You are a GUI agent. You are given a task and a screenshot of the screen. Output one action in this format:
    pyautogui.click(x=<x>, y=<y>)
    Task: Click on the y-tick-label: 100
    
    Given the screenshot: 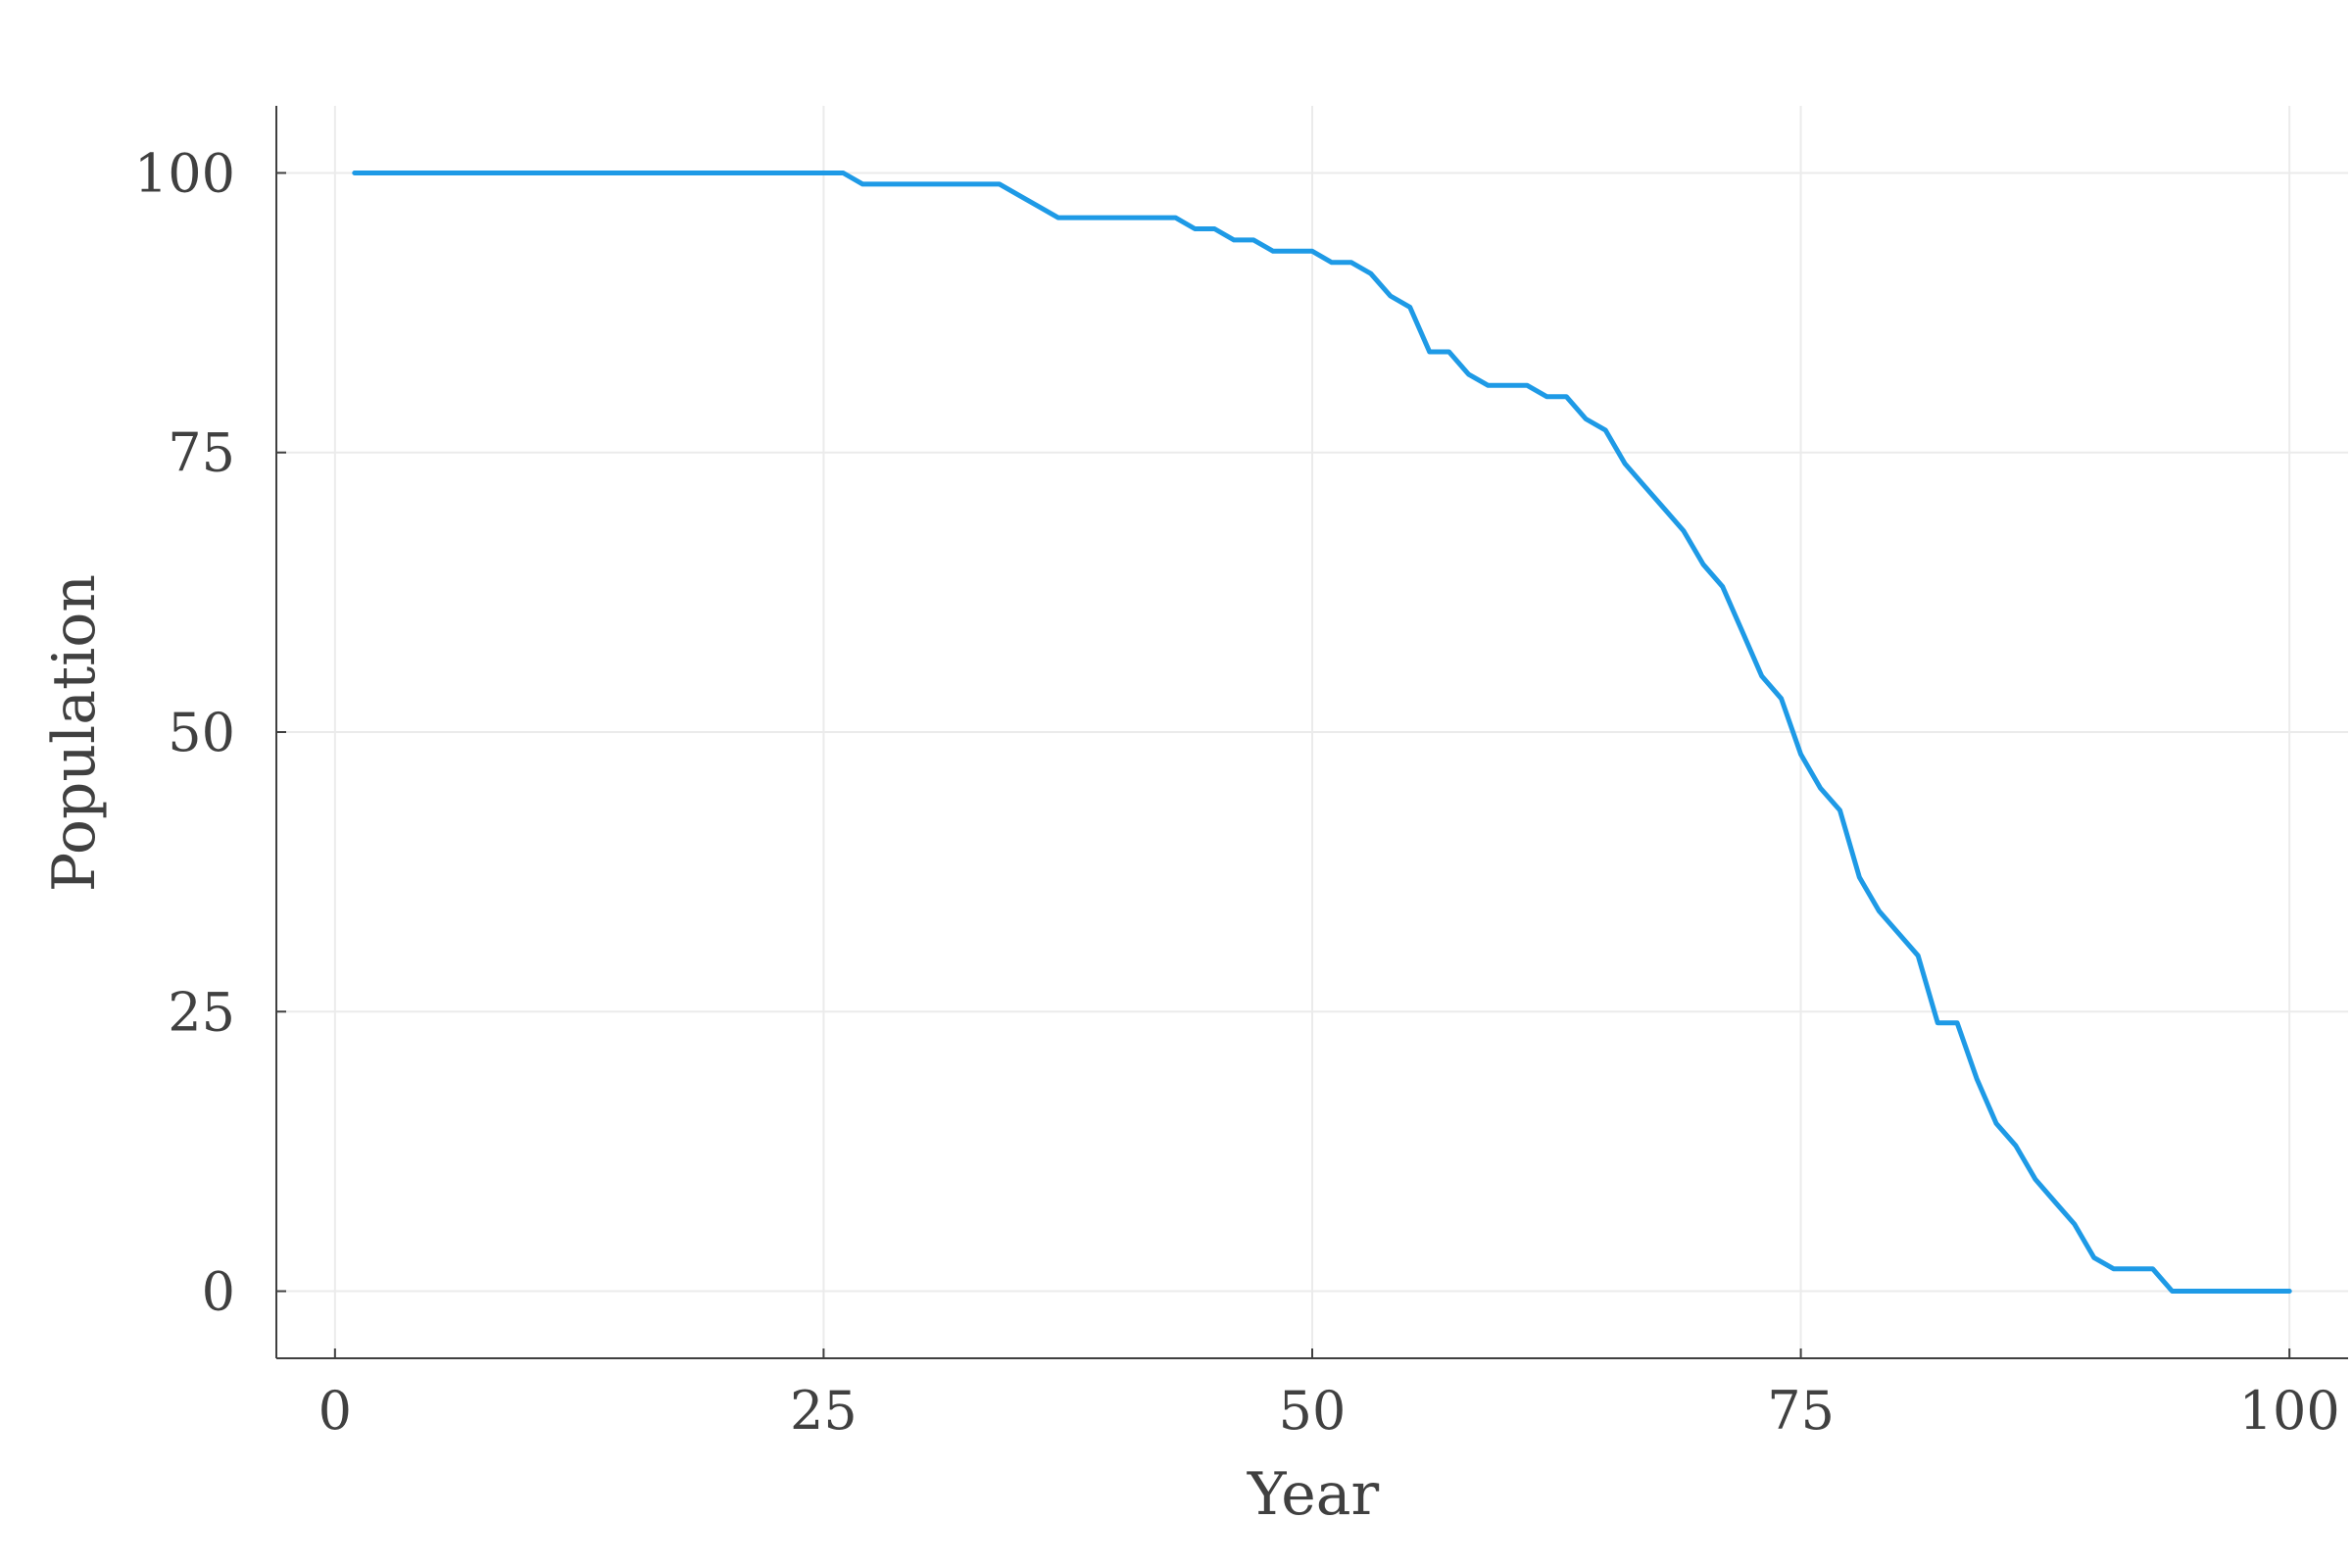 What is the action you would take?
    pyautogui.click(x=184, y=173)
    